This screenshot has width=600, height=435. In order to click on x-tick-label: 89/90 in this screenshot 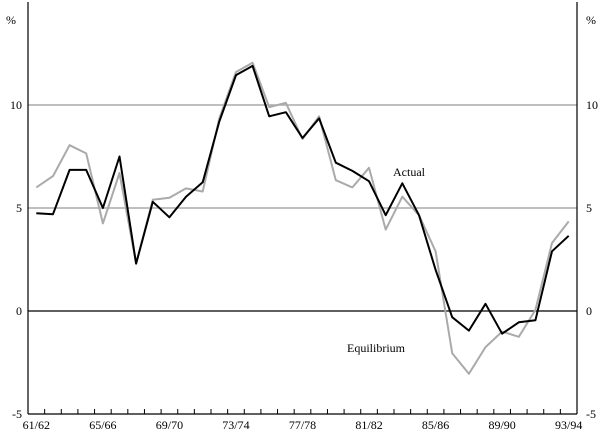, I will do `click(501, 425)`.